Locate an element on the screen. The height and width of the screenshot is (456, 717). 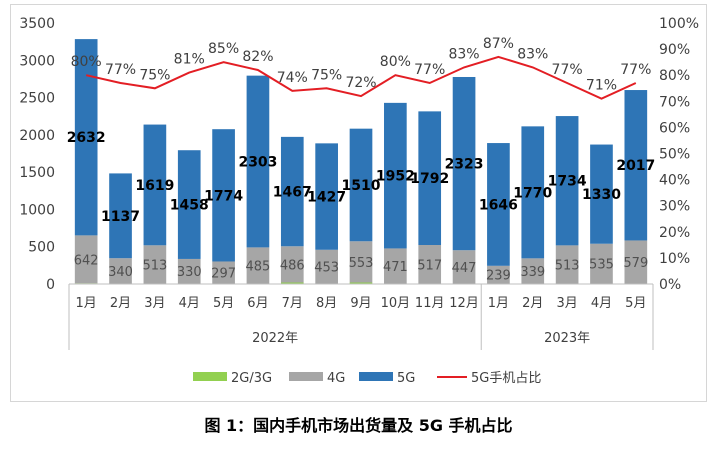
legend-label: 5G手机占比 is located at coordinates (506, 378).